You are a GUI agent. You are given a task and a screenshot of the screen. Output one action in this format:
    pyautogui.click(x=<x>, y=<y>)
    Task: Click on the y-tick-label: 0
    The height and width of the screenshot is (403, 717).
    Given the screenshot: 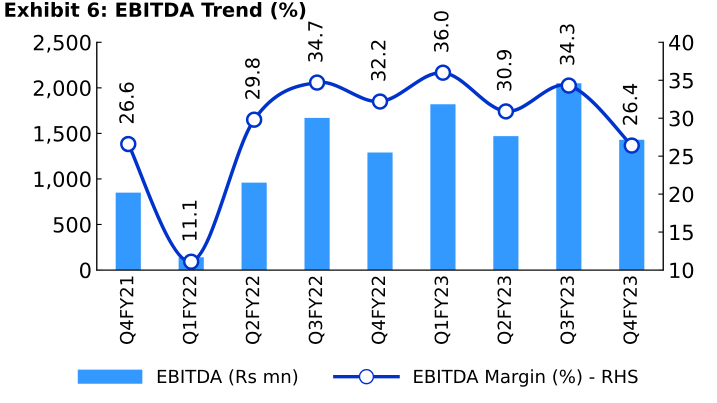 What is the action you would take?
    pyautogui.click(x=85, y=270)
    